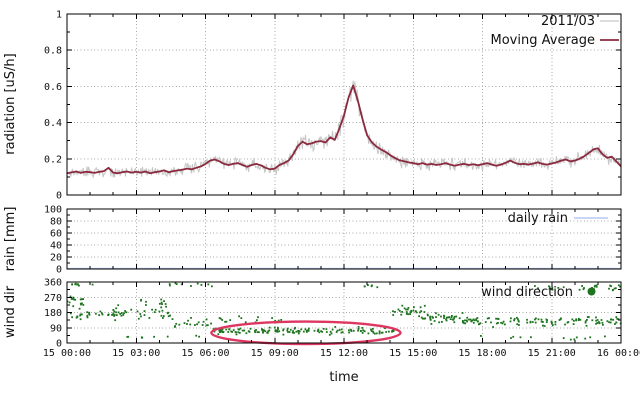 Image resolution: width=640 pixels, height=400 pixels. I want to click on y-axis-title-radiation: radiation [uS/h], so click(10, 103).